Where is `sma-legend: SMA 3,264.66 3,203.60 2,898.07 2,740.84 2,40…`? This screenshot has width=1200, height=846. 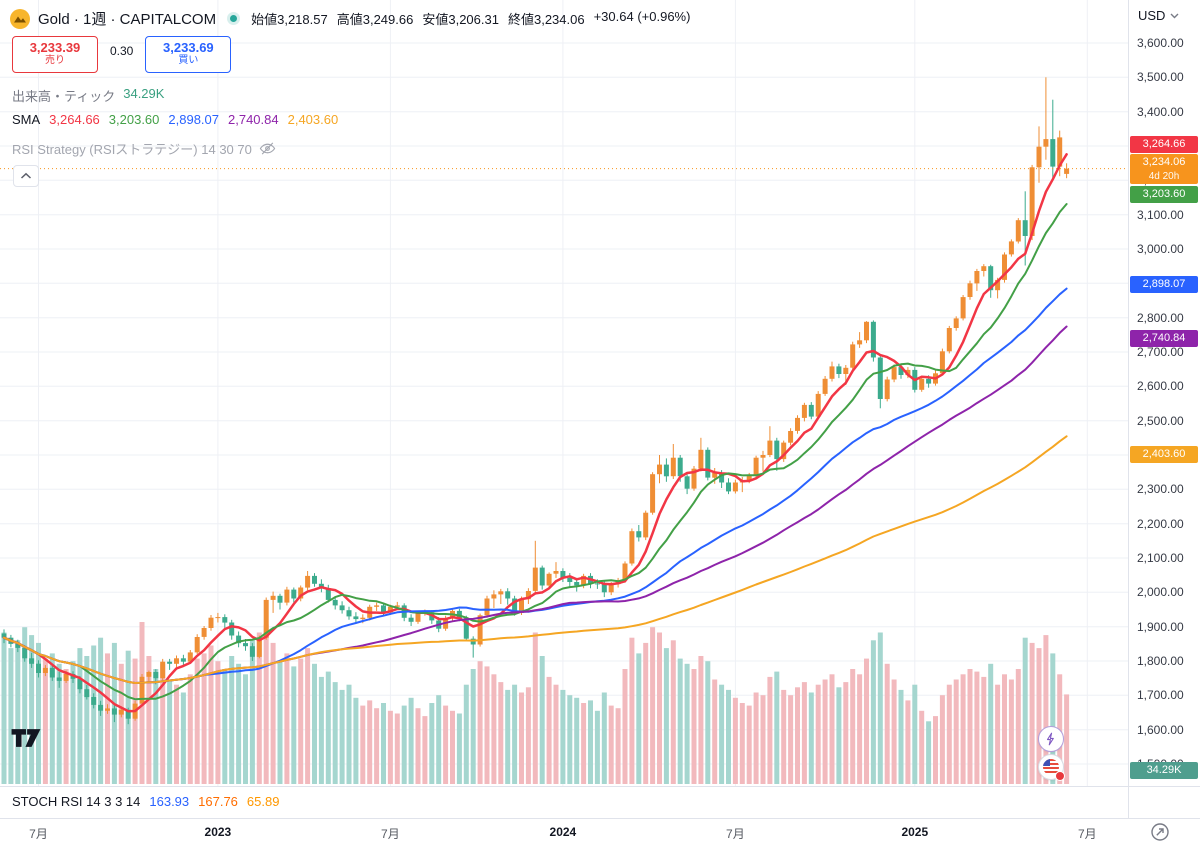 sma-legend: SMA 3,264.66 3,203.60 2,898.07 2,740.84 2,40… is located at coordinates (175, 119).